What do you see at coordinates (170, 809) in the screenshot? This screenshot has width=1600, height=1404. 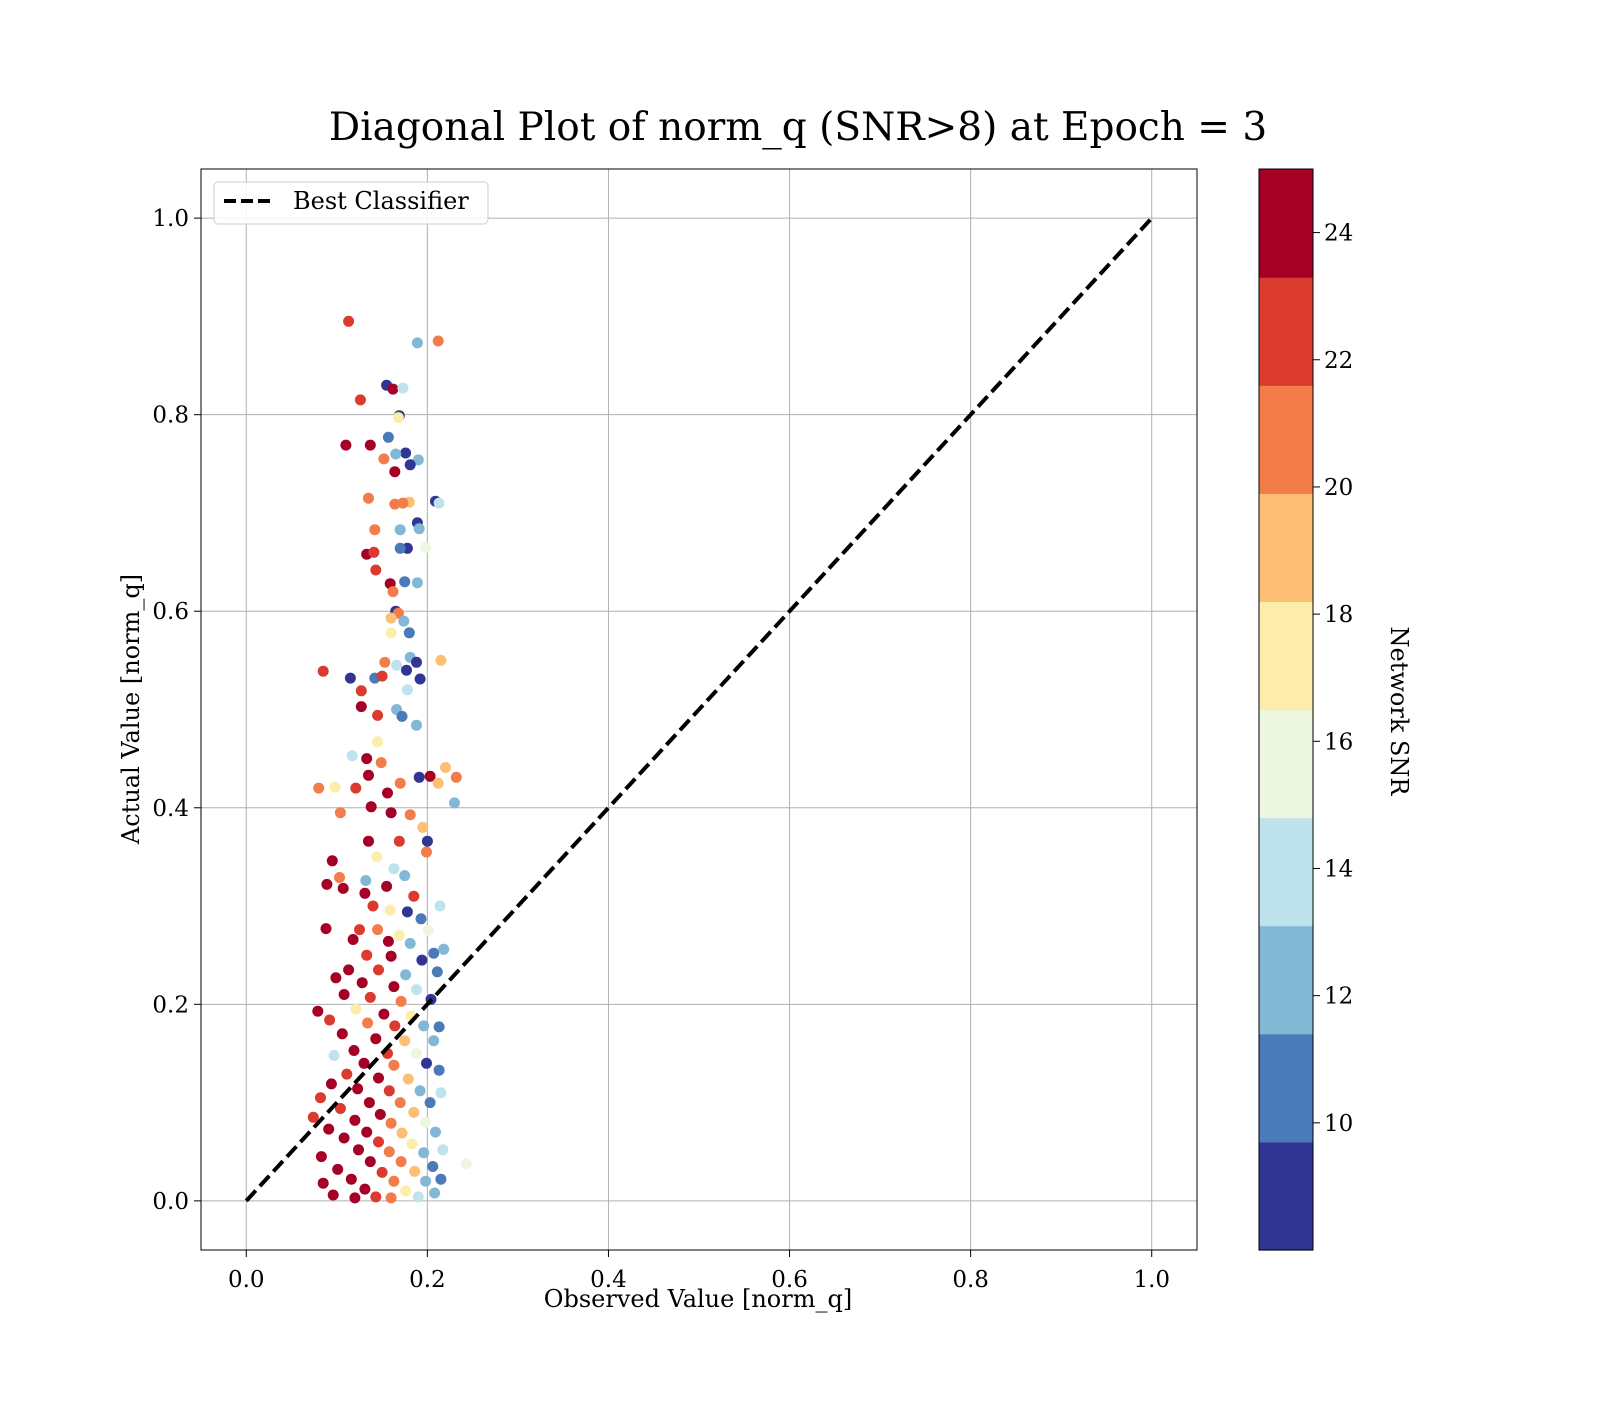 I see `y-tick-label-2: 0.4` at bounding box center [170, 809].